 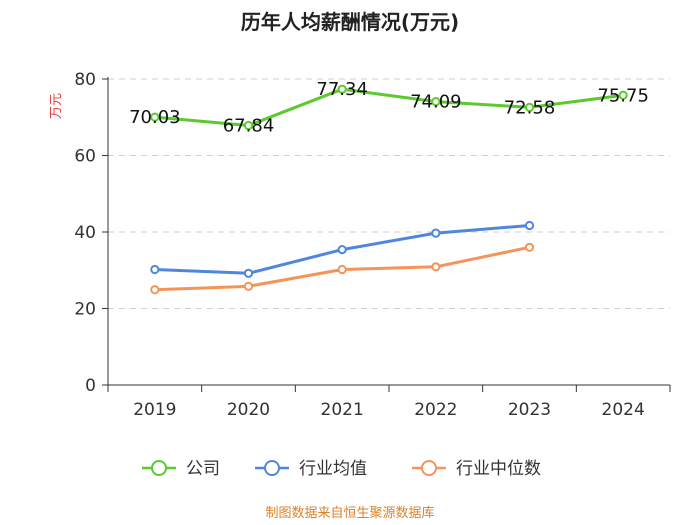 What do you see at coordinates (623, 410) in the screenshot?
I see `x-tick-label: 2024` at bounding box center [623, 410].